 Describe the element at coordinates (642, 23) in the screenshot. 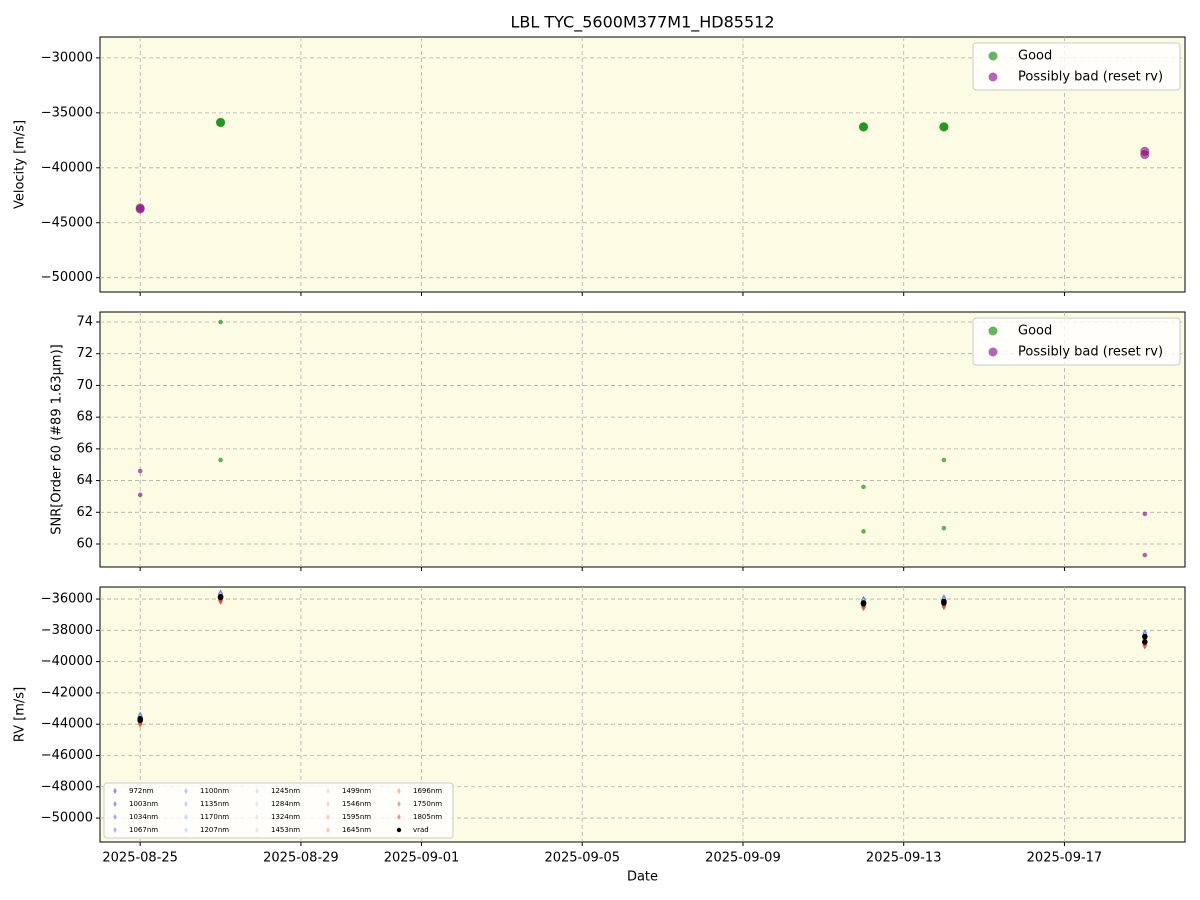

I see `chart-title: LBL TYC_5600M377M1_HD85512` at that location.